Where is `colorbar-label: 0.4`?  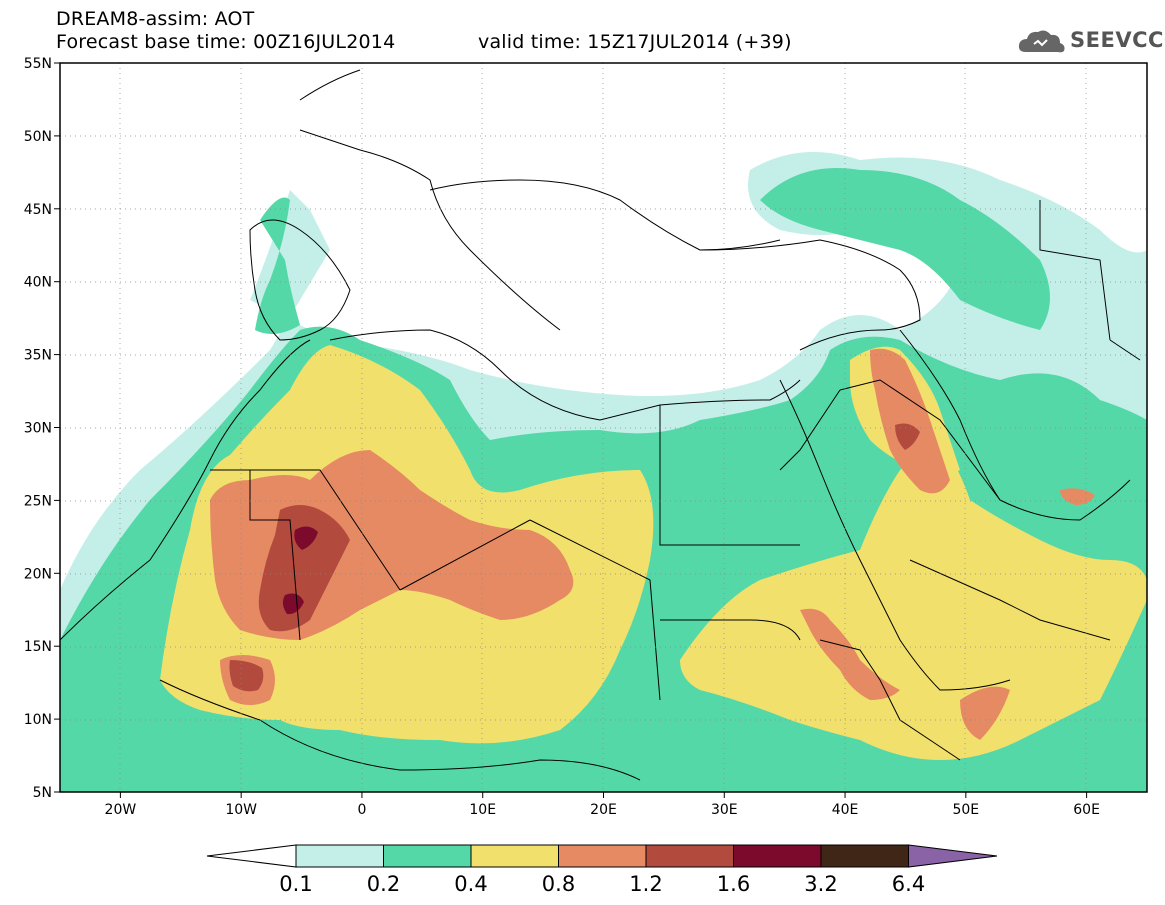
colorbar-label: 0.4 is located at coordinates (470, 884).